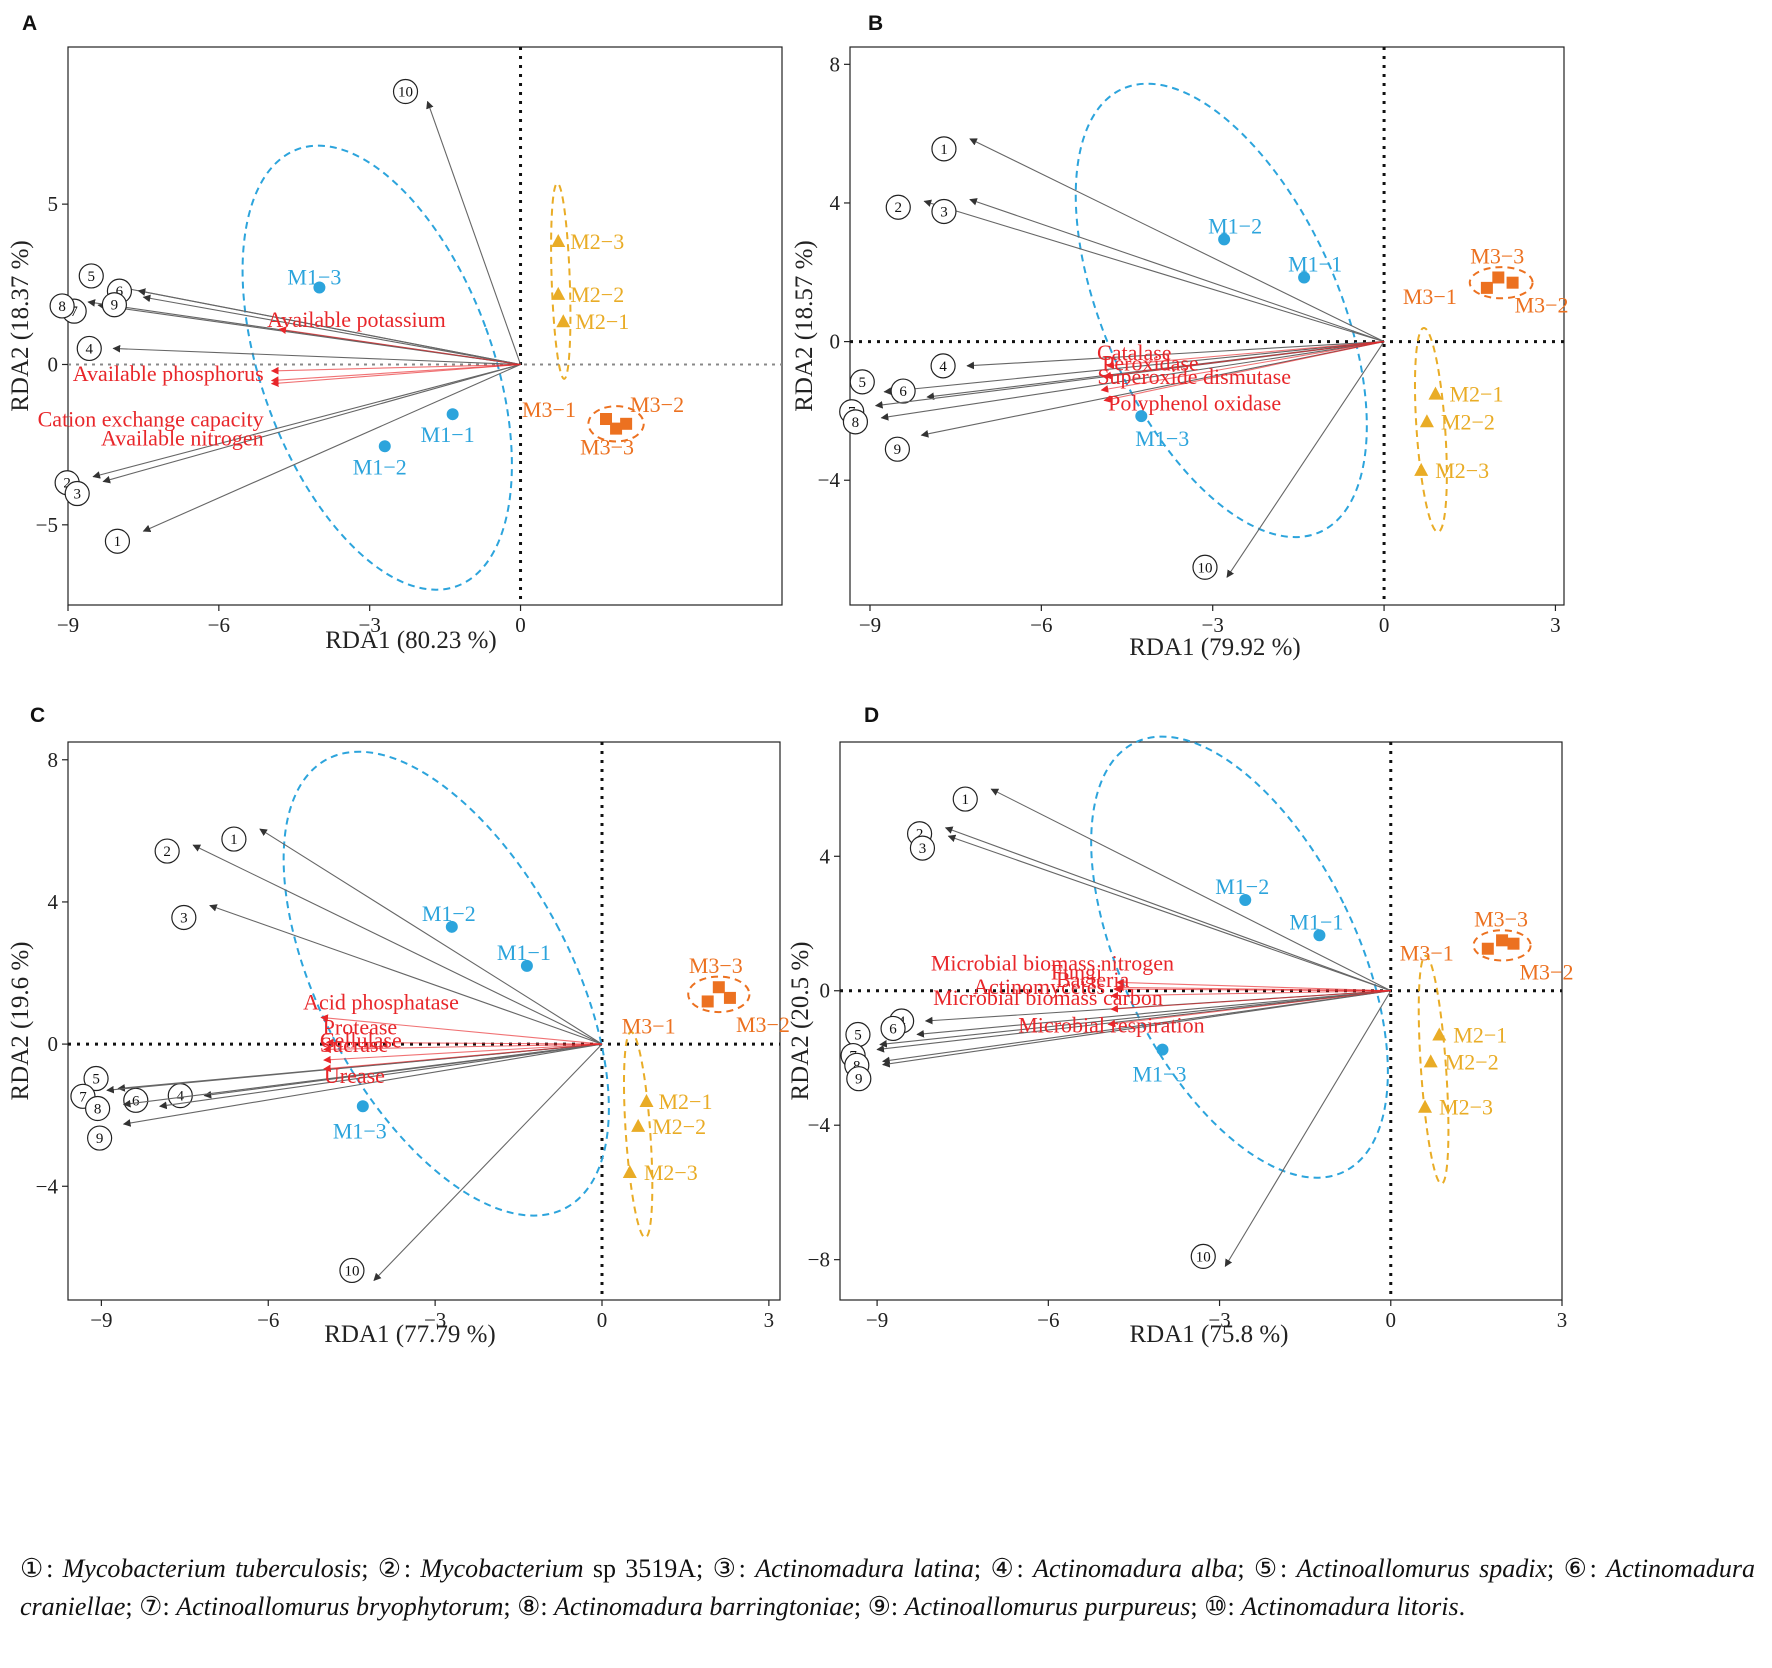 The width and height of the screenshot is (1772, 1668). Describe the element at coordinates (68, 625) in the screenshot. I see `x-tick-label: −9` at that location.